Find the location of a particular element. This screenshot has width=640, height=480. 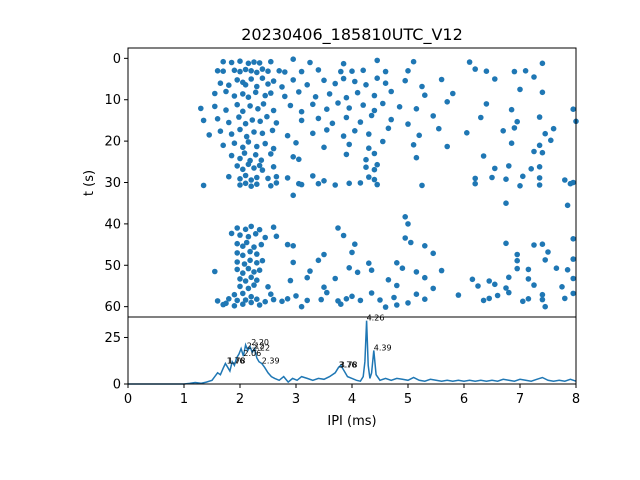

histogram-x-axis-label: IPI (ms) is located at coordinates (351, 421).